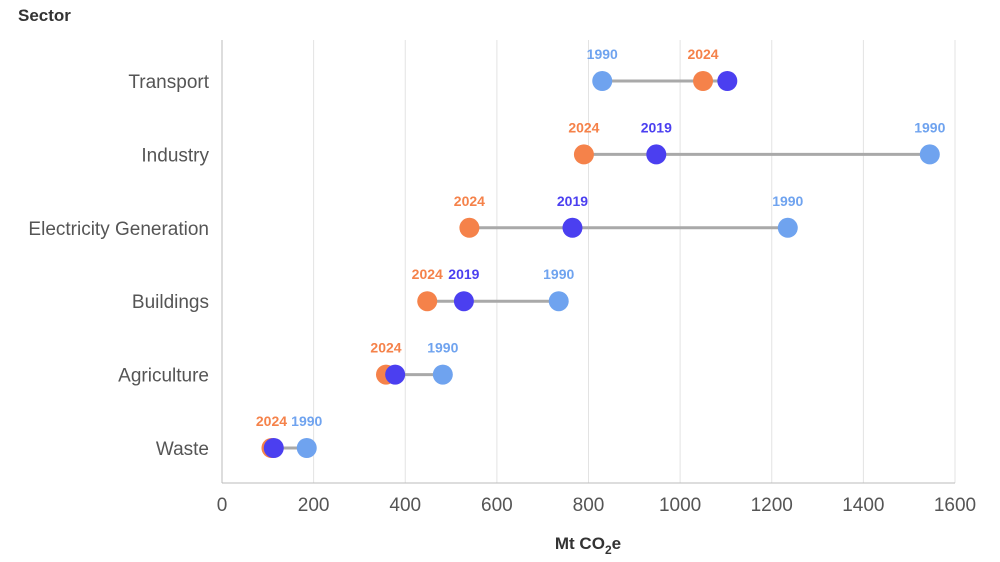 This screenshot has width=1000, height=562. What do you see at coordinates (497, 505) in the screenshot?
I see `x-tick-label: 600` at bounding box center [497, 505].